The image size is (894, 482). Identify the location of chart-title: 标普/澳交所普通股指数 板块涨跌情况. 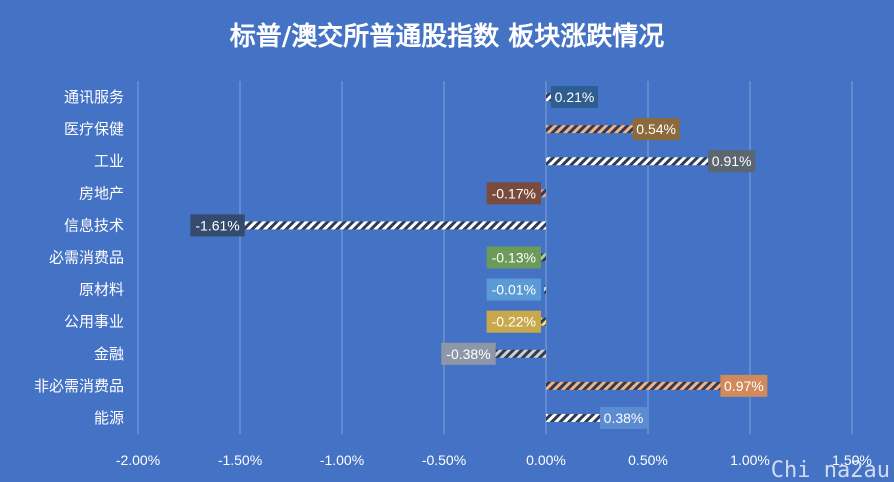
(447, 36).